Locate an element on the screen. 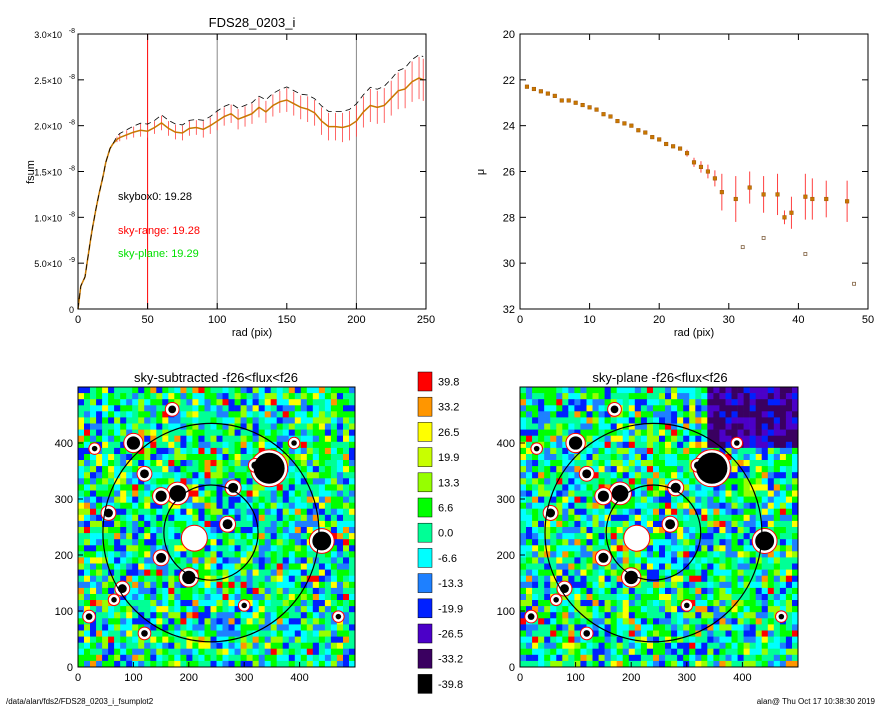 The width and height of the screenshot is (885, 708). masked-source is located at coordinates (614, 409).